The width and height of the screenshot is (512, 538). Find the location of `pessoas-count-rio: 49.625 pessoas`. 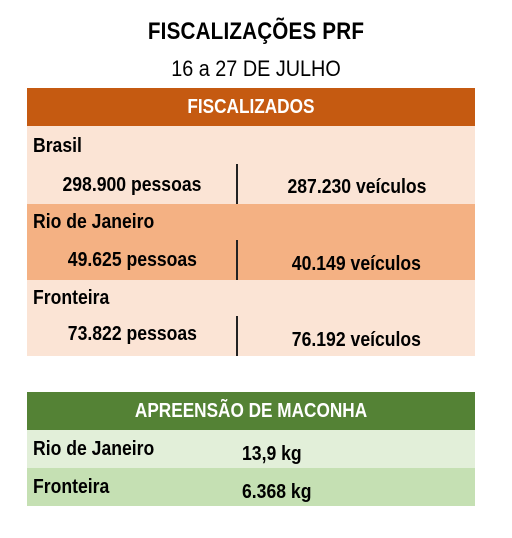

pessoas-count-rio: 49.625 pessoas is located at coordinates (132, 259).